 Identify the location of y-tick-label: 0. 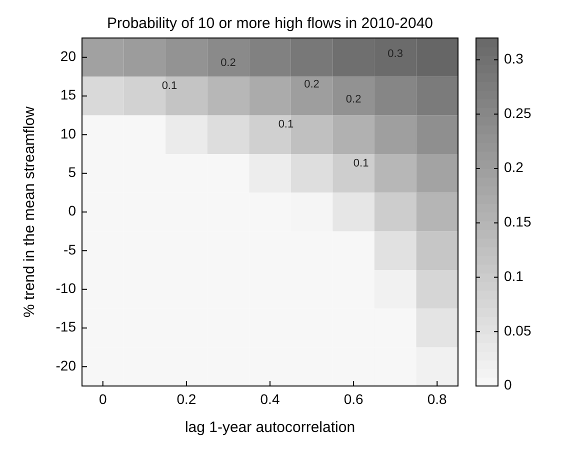
(72, 210).